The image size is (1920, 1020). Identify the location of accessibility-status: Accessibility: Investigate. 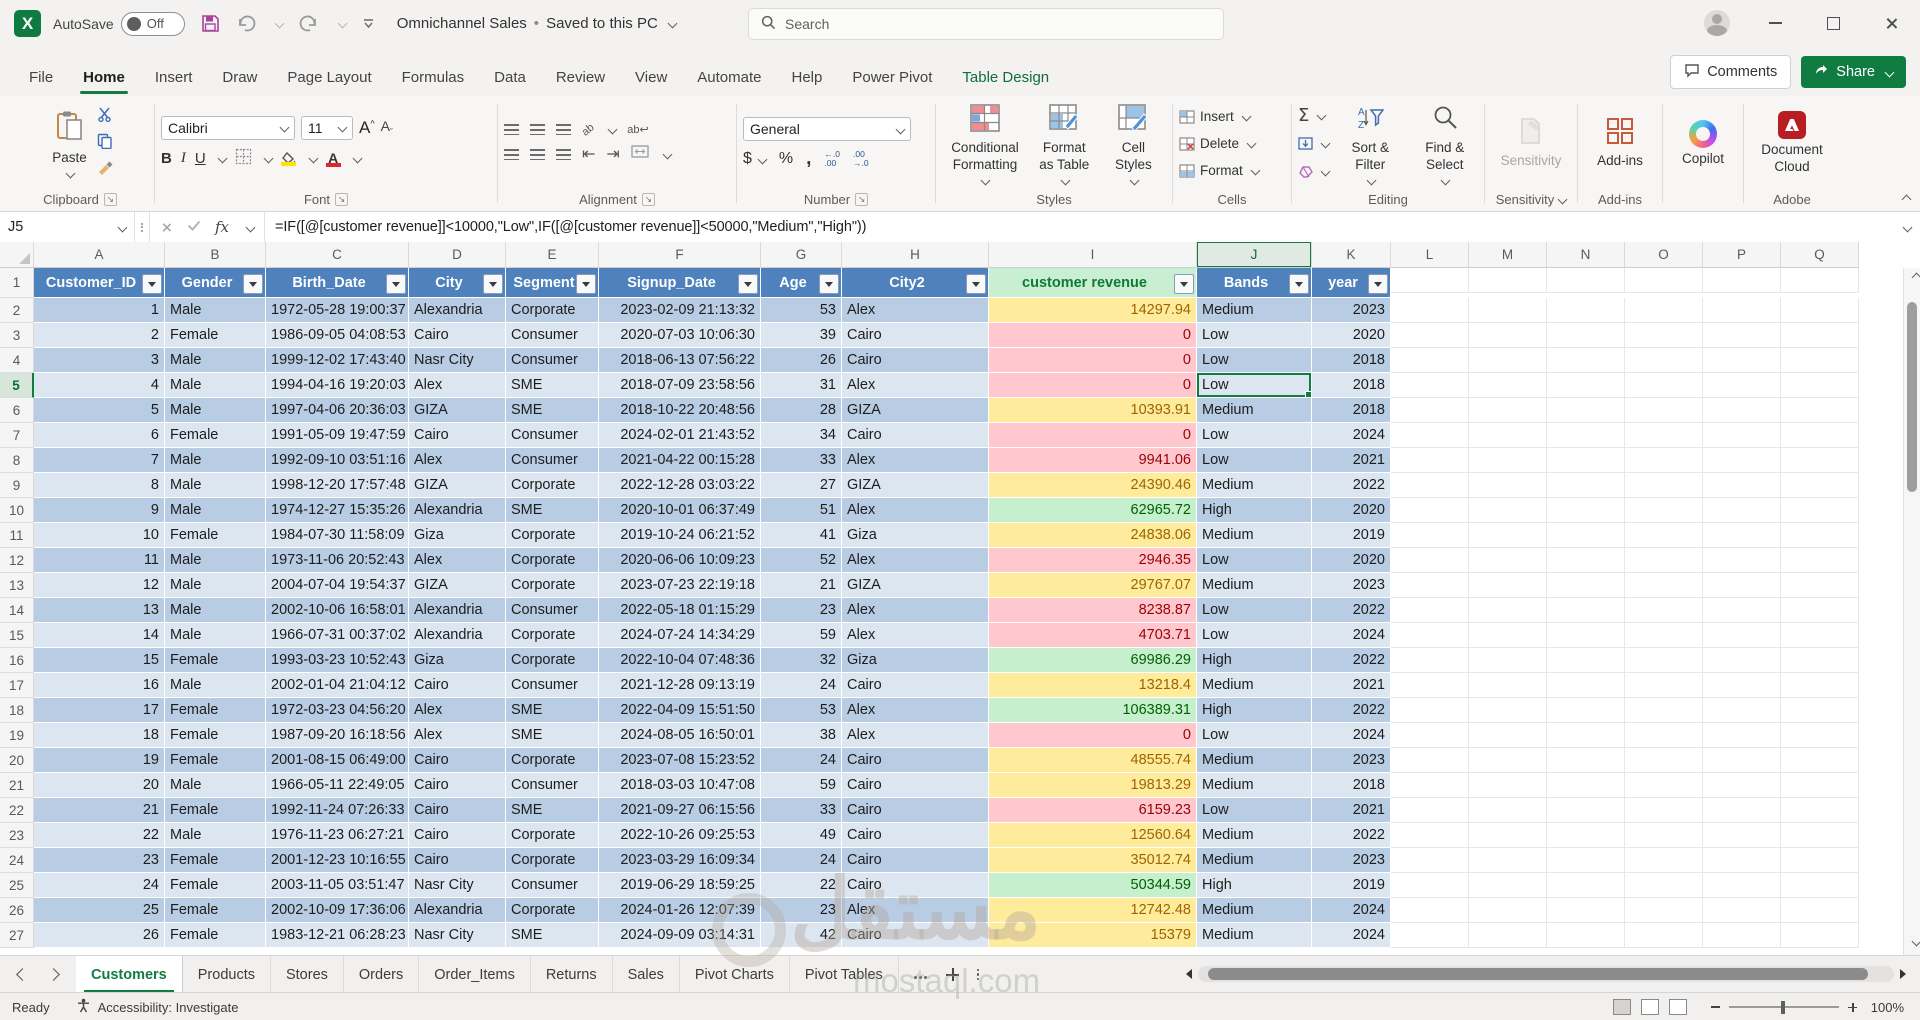
(157, 1007).